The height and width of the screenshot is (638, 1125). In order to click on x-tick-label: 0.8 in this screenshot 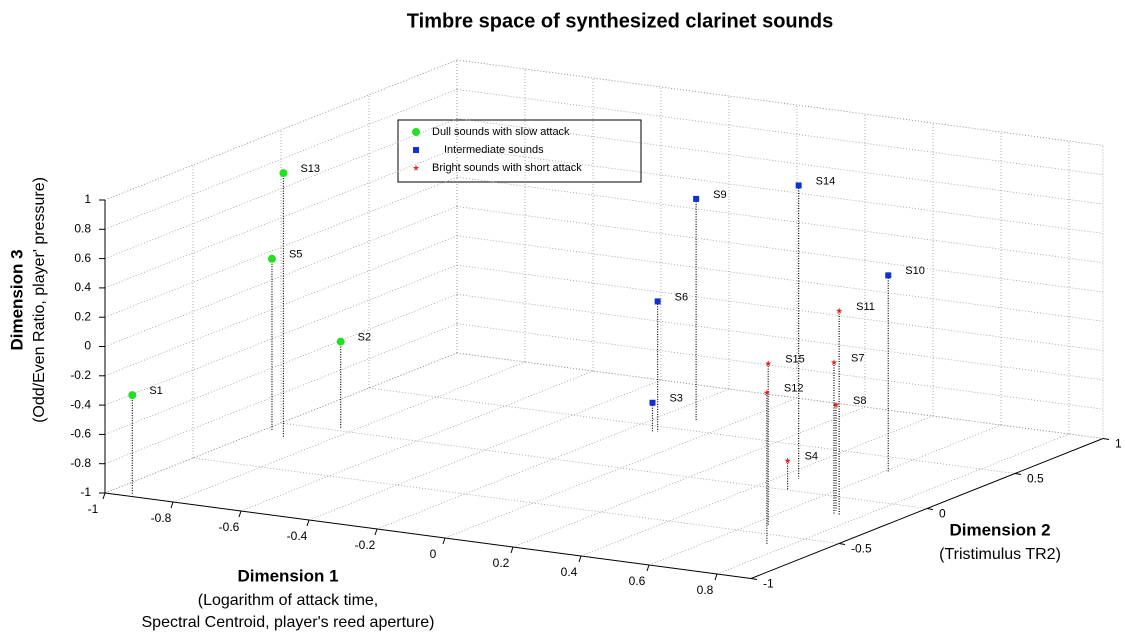, I will do `click(705, 590)`.